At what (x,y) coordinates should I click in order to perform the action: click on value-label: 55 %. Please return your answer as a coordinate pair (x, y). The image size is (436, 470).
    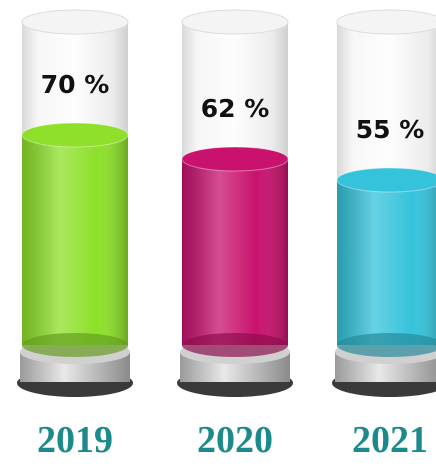
    Looking at the image, I should click on (390, 129).